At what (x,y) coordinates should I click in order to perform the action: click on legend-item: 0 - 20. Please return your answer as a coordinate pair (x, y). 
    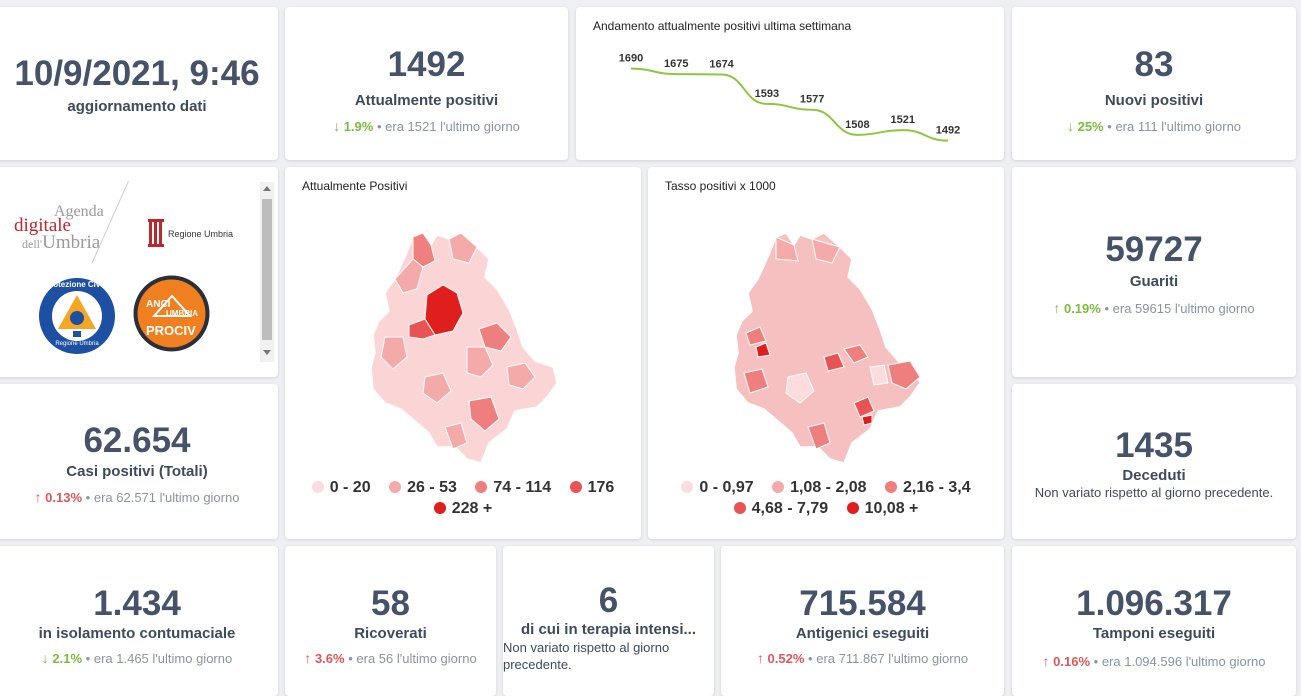
    Looking at the image, I should click on (341, 487).